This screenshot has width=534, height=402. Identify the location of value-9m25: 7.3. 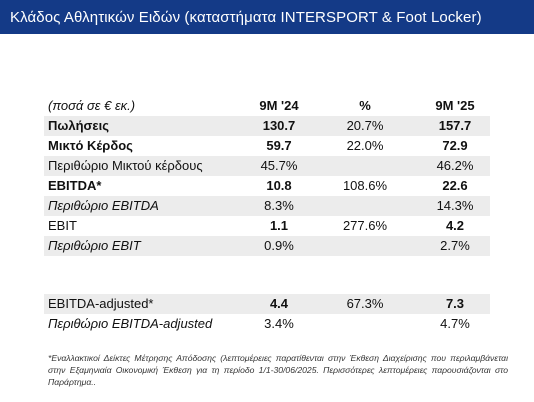
(455, 303).